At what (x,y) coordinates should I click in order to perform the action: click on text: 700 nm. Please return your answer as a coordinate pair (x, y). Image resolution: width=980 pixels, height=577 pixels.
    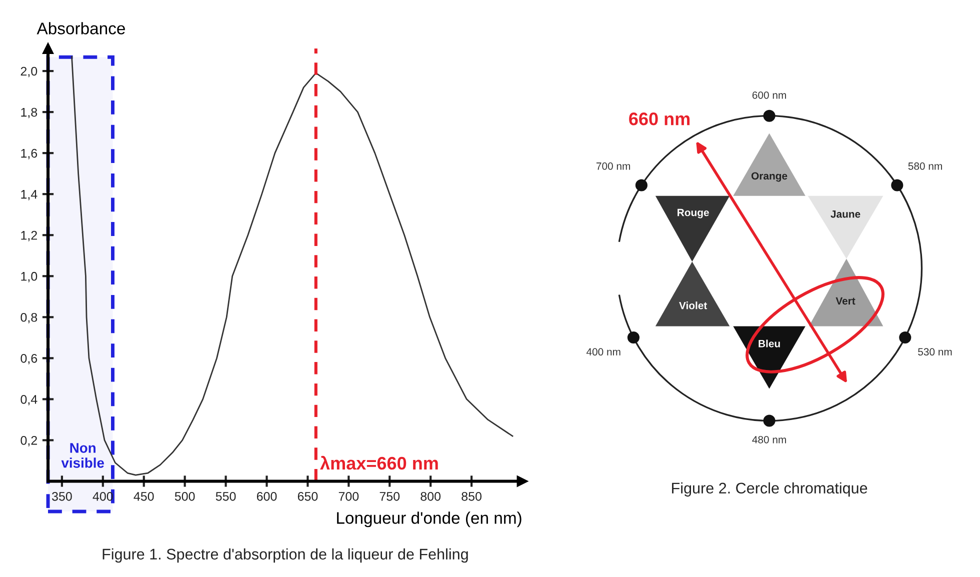
    Looking at the image, I should click on (613, 166).